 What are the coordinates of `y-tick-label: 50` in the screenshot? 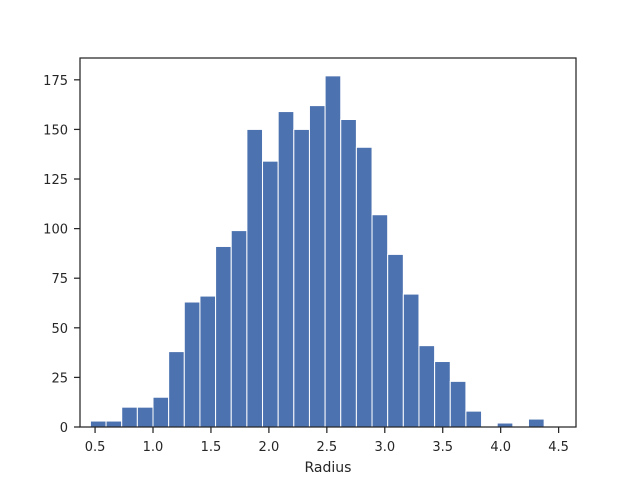 It's located at (59, 329).